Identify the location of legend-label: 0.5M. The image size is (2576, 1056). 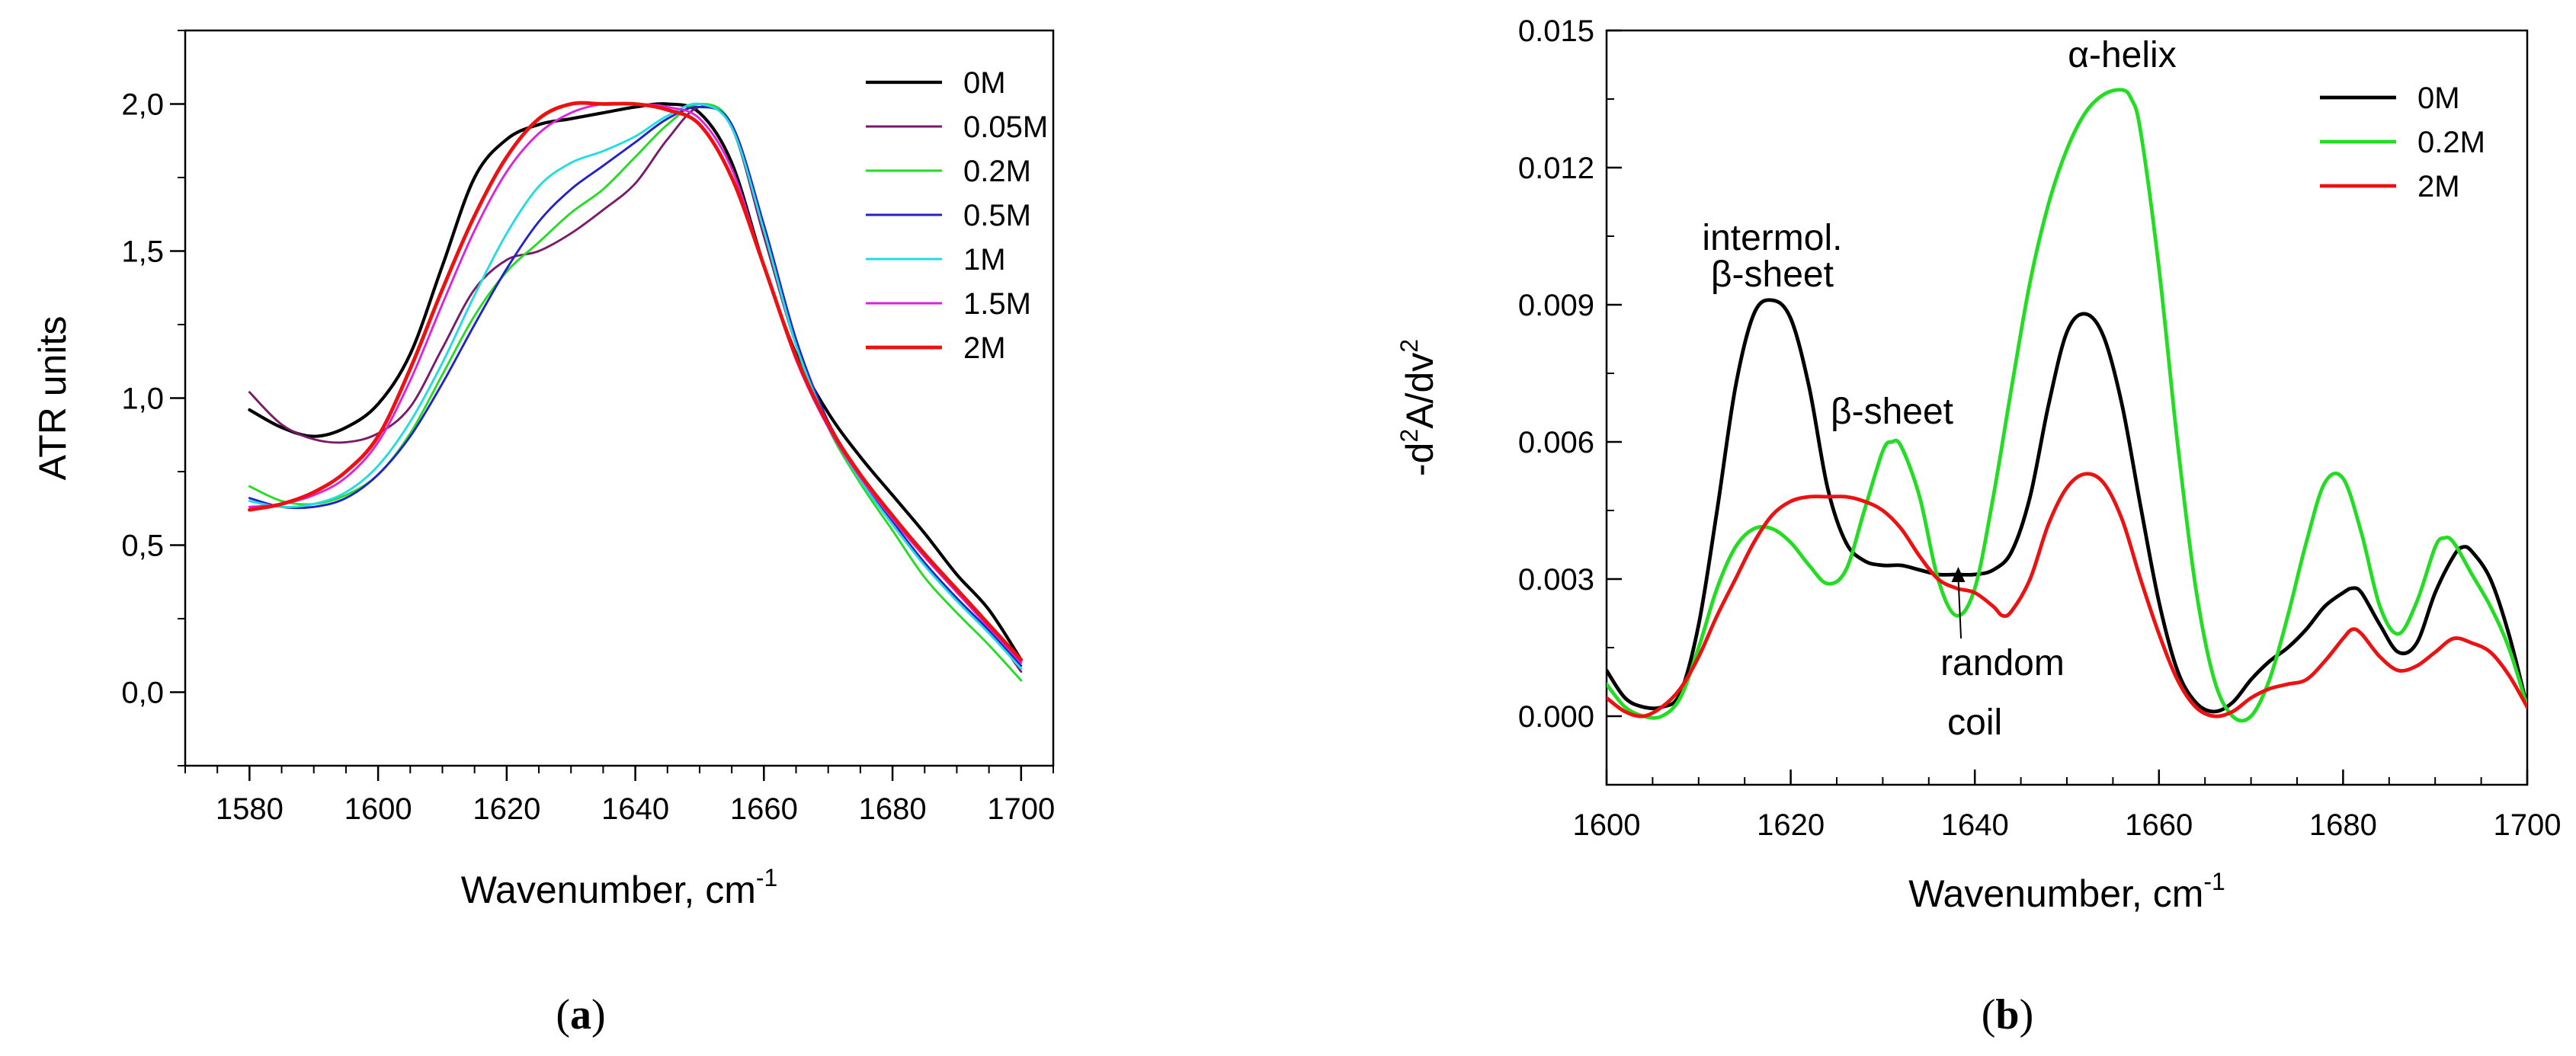
(997, 215).